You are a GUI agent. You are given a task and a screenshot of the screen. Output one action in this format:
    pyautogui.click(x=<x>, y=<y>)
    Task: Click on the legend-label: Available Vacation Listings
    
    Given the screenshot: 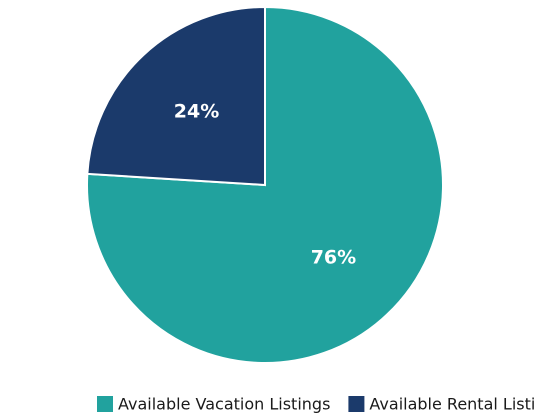 What is the action you would take?
    pyautogui.click(x=224, y=404)
    